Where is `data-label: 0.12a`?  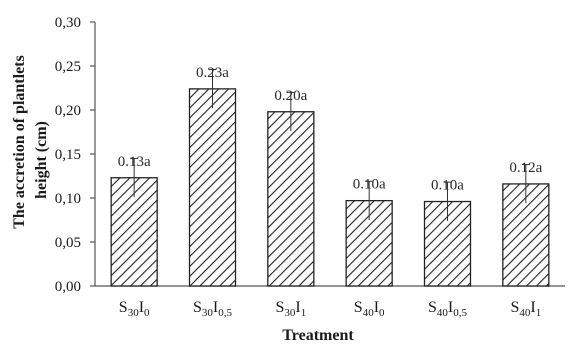 data-label: 0.12a is located at coordinates (525, 168).